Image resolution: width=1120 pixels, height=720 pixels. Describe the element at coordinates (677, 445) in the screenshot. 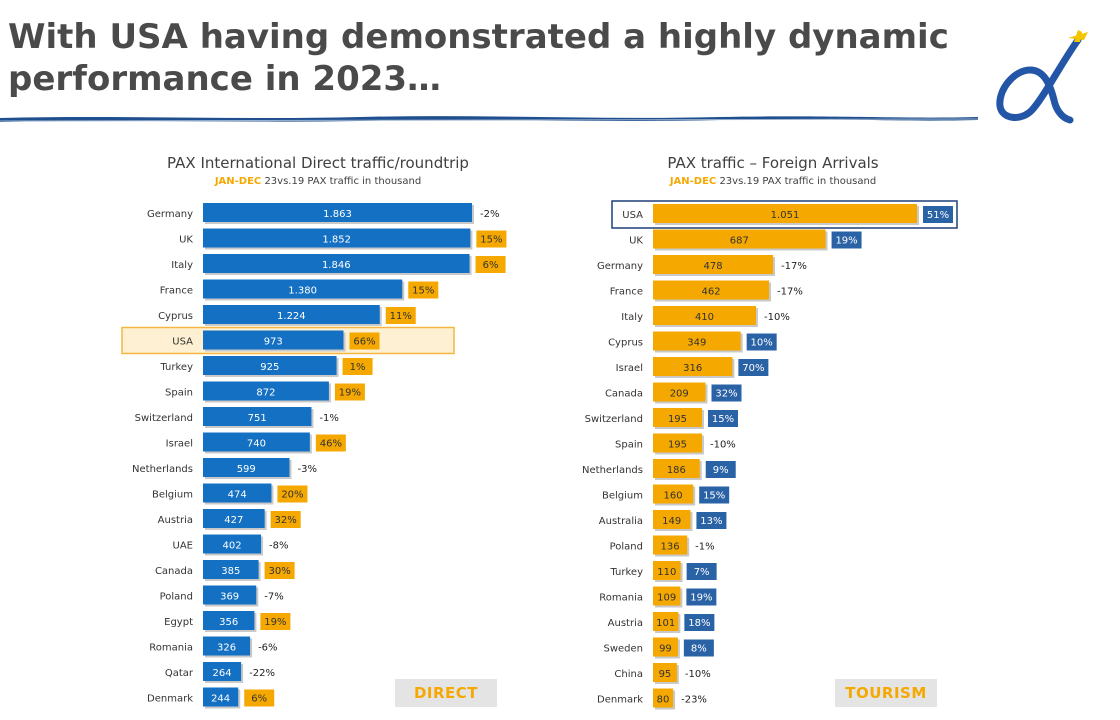

I see `value-label: 195` at that location.